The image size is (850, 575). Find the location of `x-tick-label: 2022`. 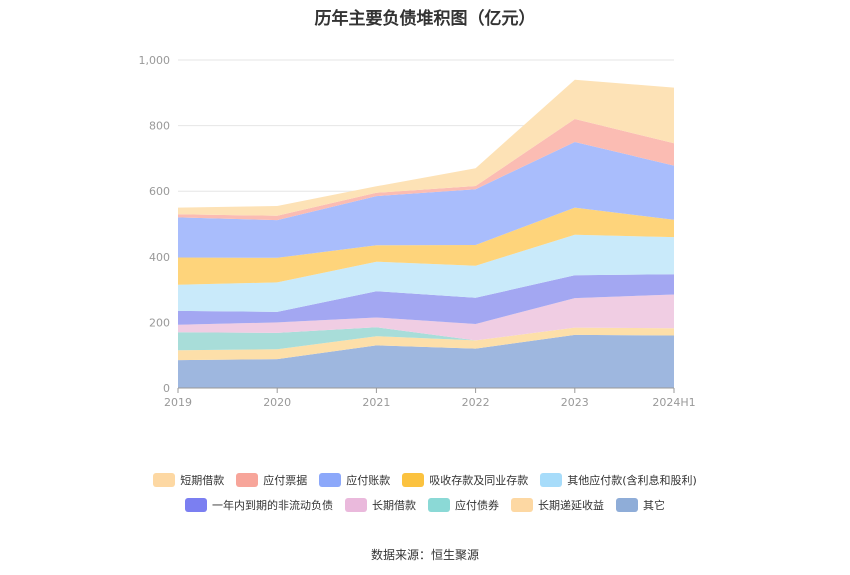

x-tick-label: 2022 is located at coordinates (476, 402).